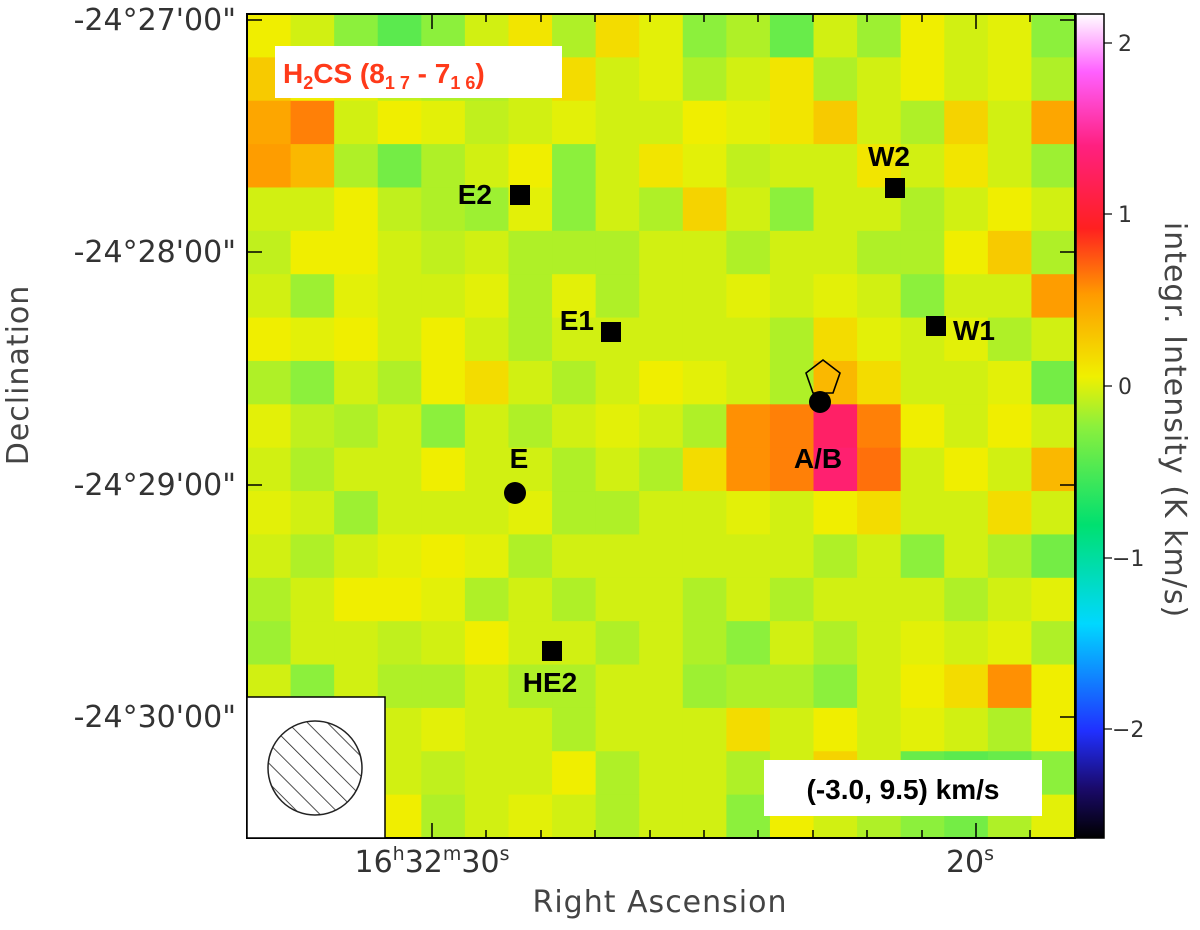 The image size is (1200, 930). Describe the element at coordinates (315, 768) in the screenshot. I see `beam-ellipse` at that location.